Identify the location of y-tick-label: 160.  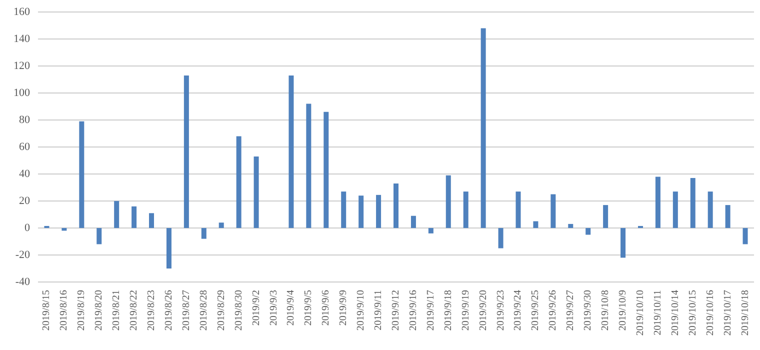
(22, 12).